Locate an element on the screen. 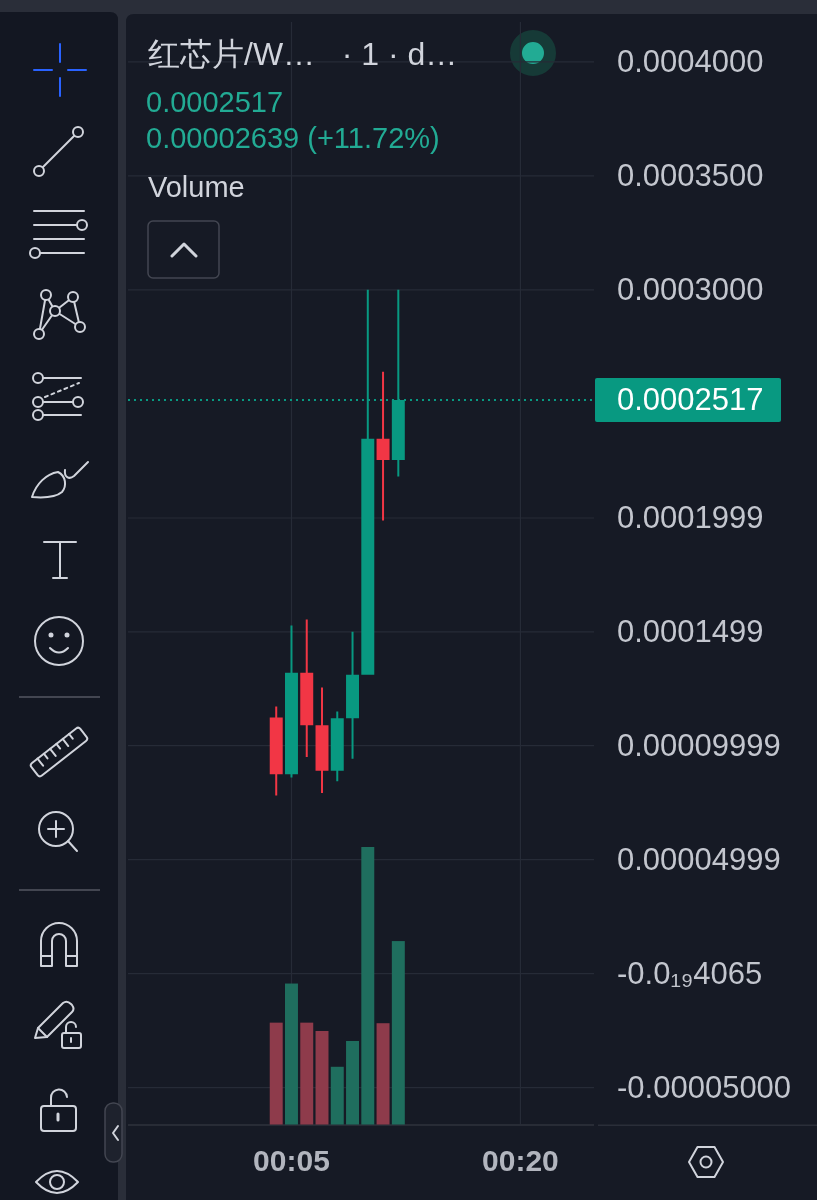 This screenshot has width=817, height=1200. y-tick-label: 0.0004000 is located at coordinates (690, 62).